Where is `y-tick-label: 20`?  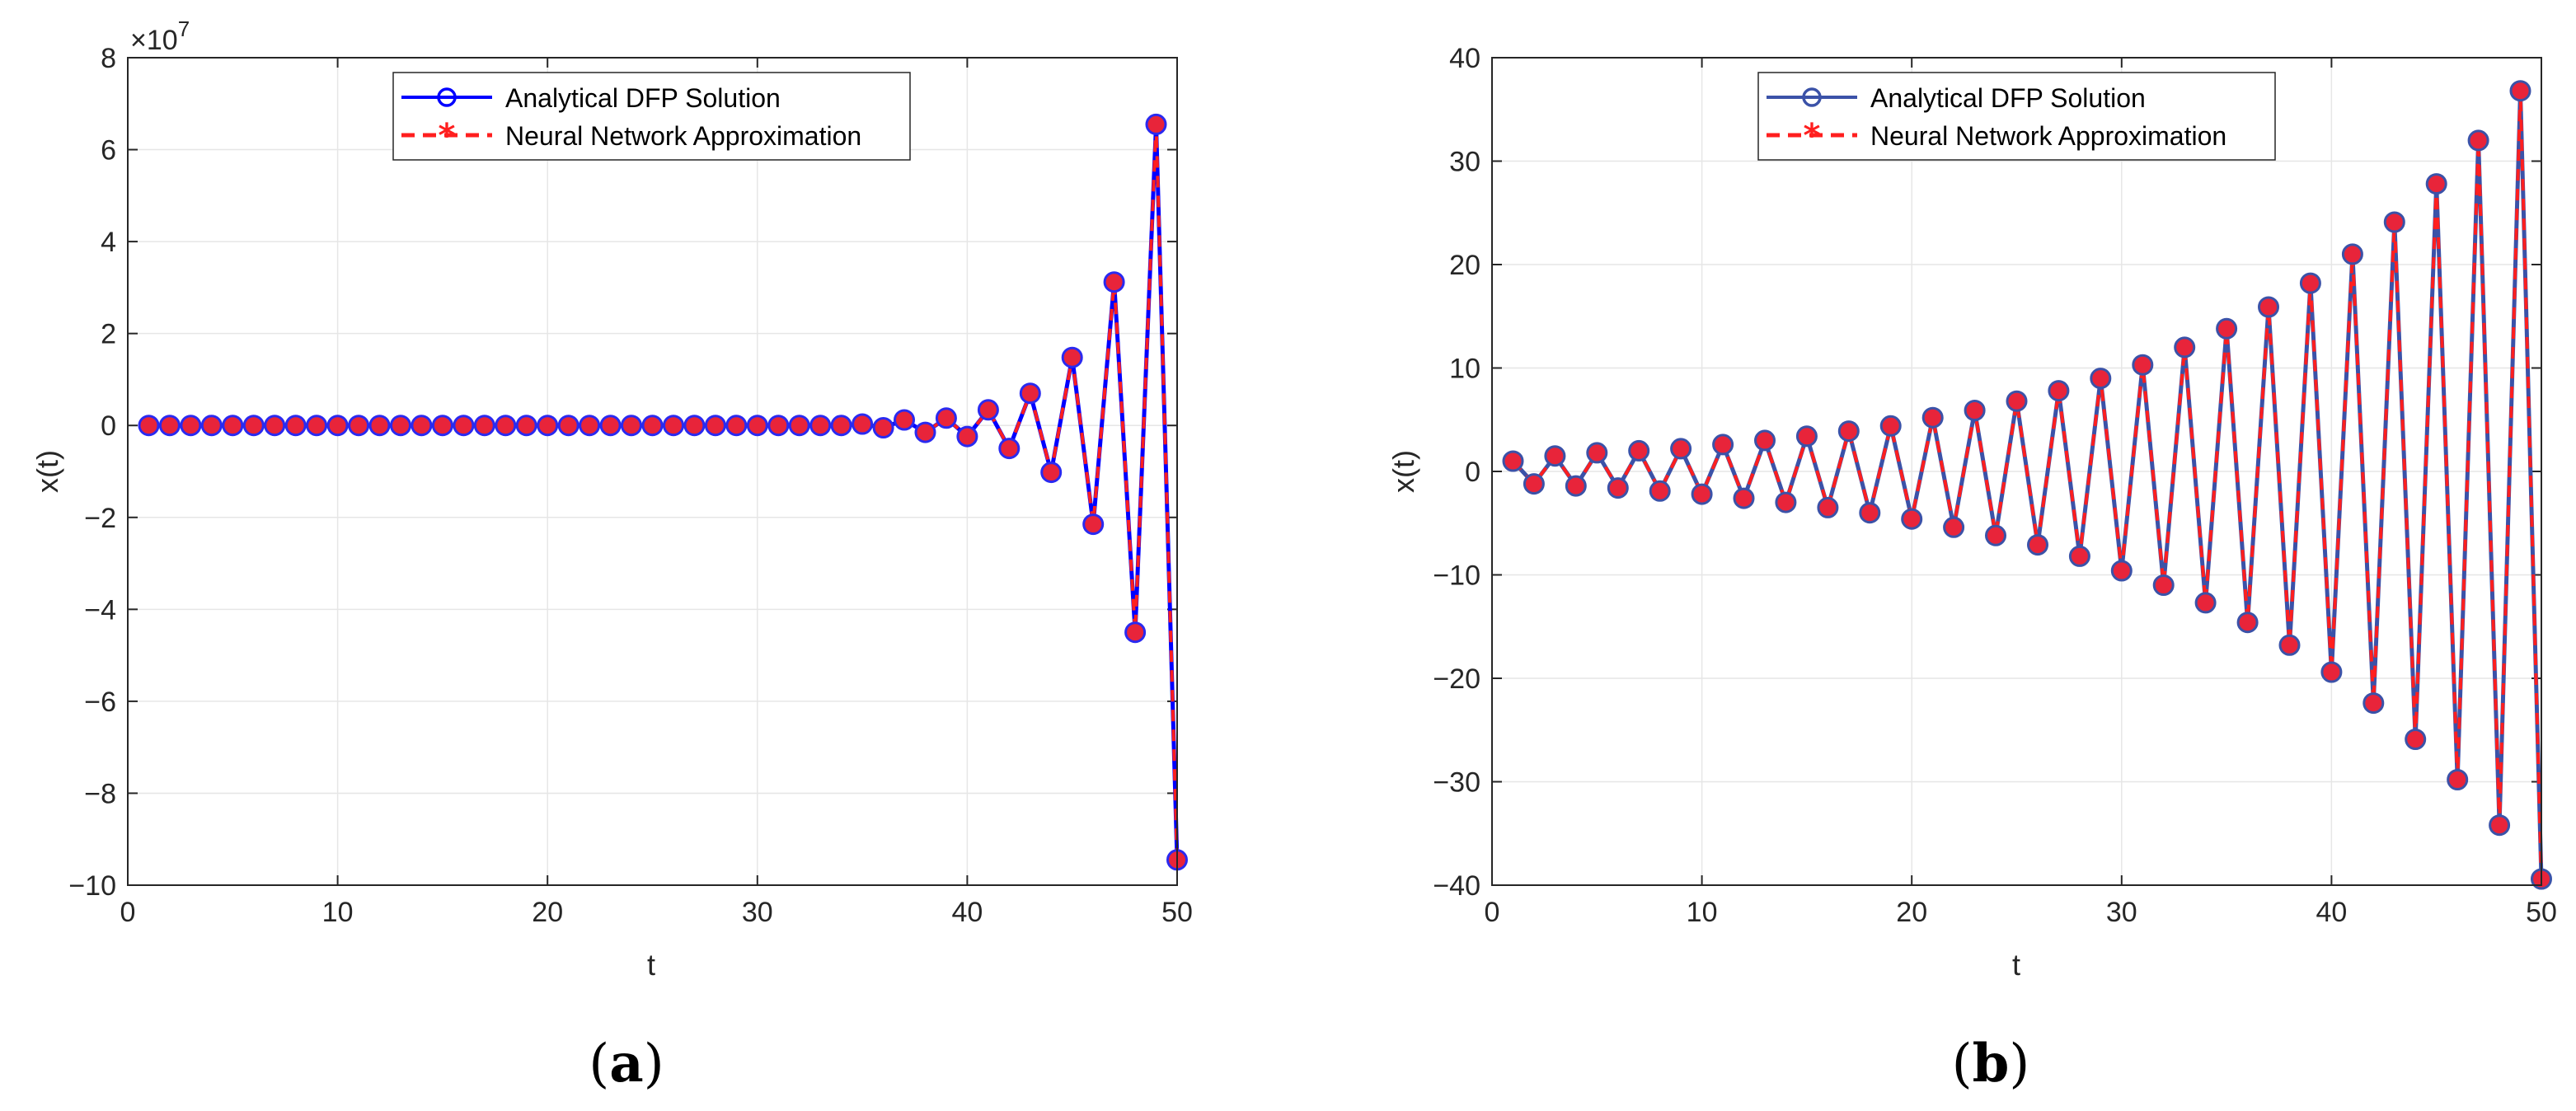 y-tick-label: 20 is located at coordinates (1465, 265).